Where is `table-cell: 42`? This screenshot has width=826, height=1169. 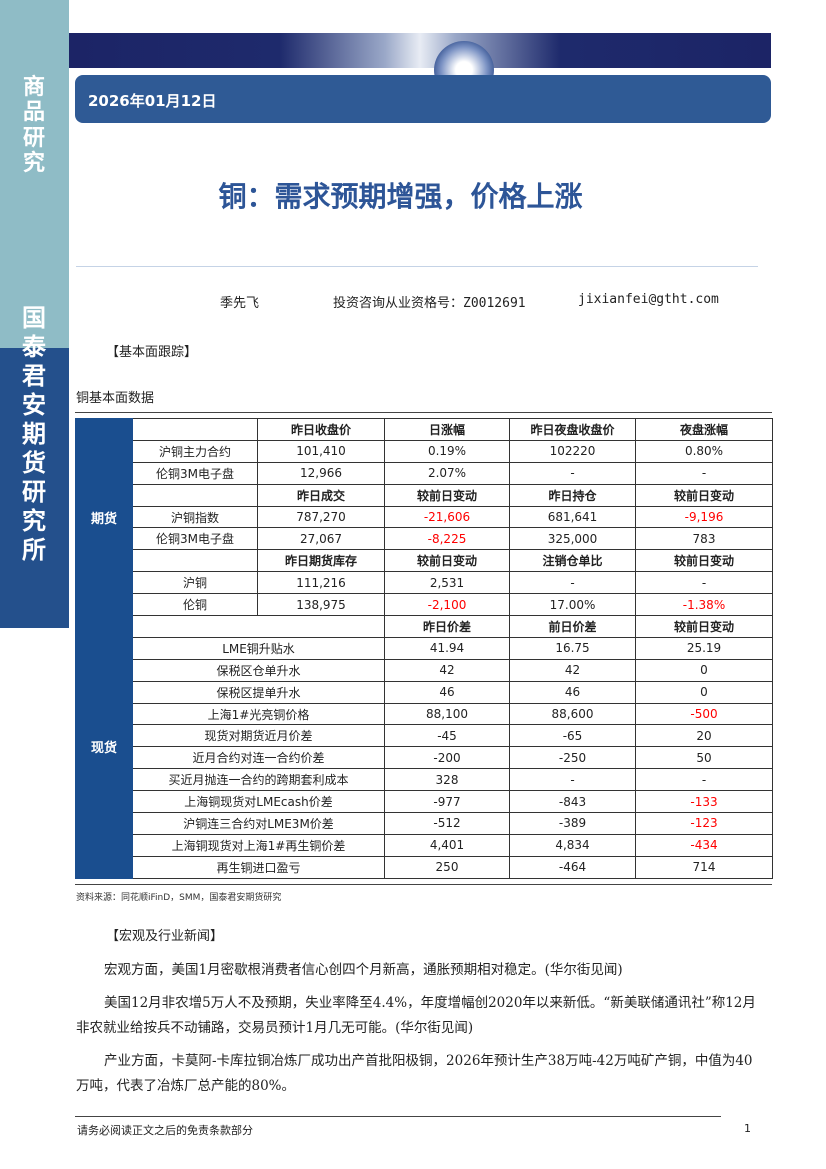
table-cell: 42 is located at coordinates (572, 670).